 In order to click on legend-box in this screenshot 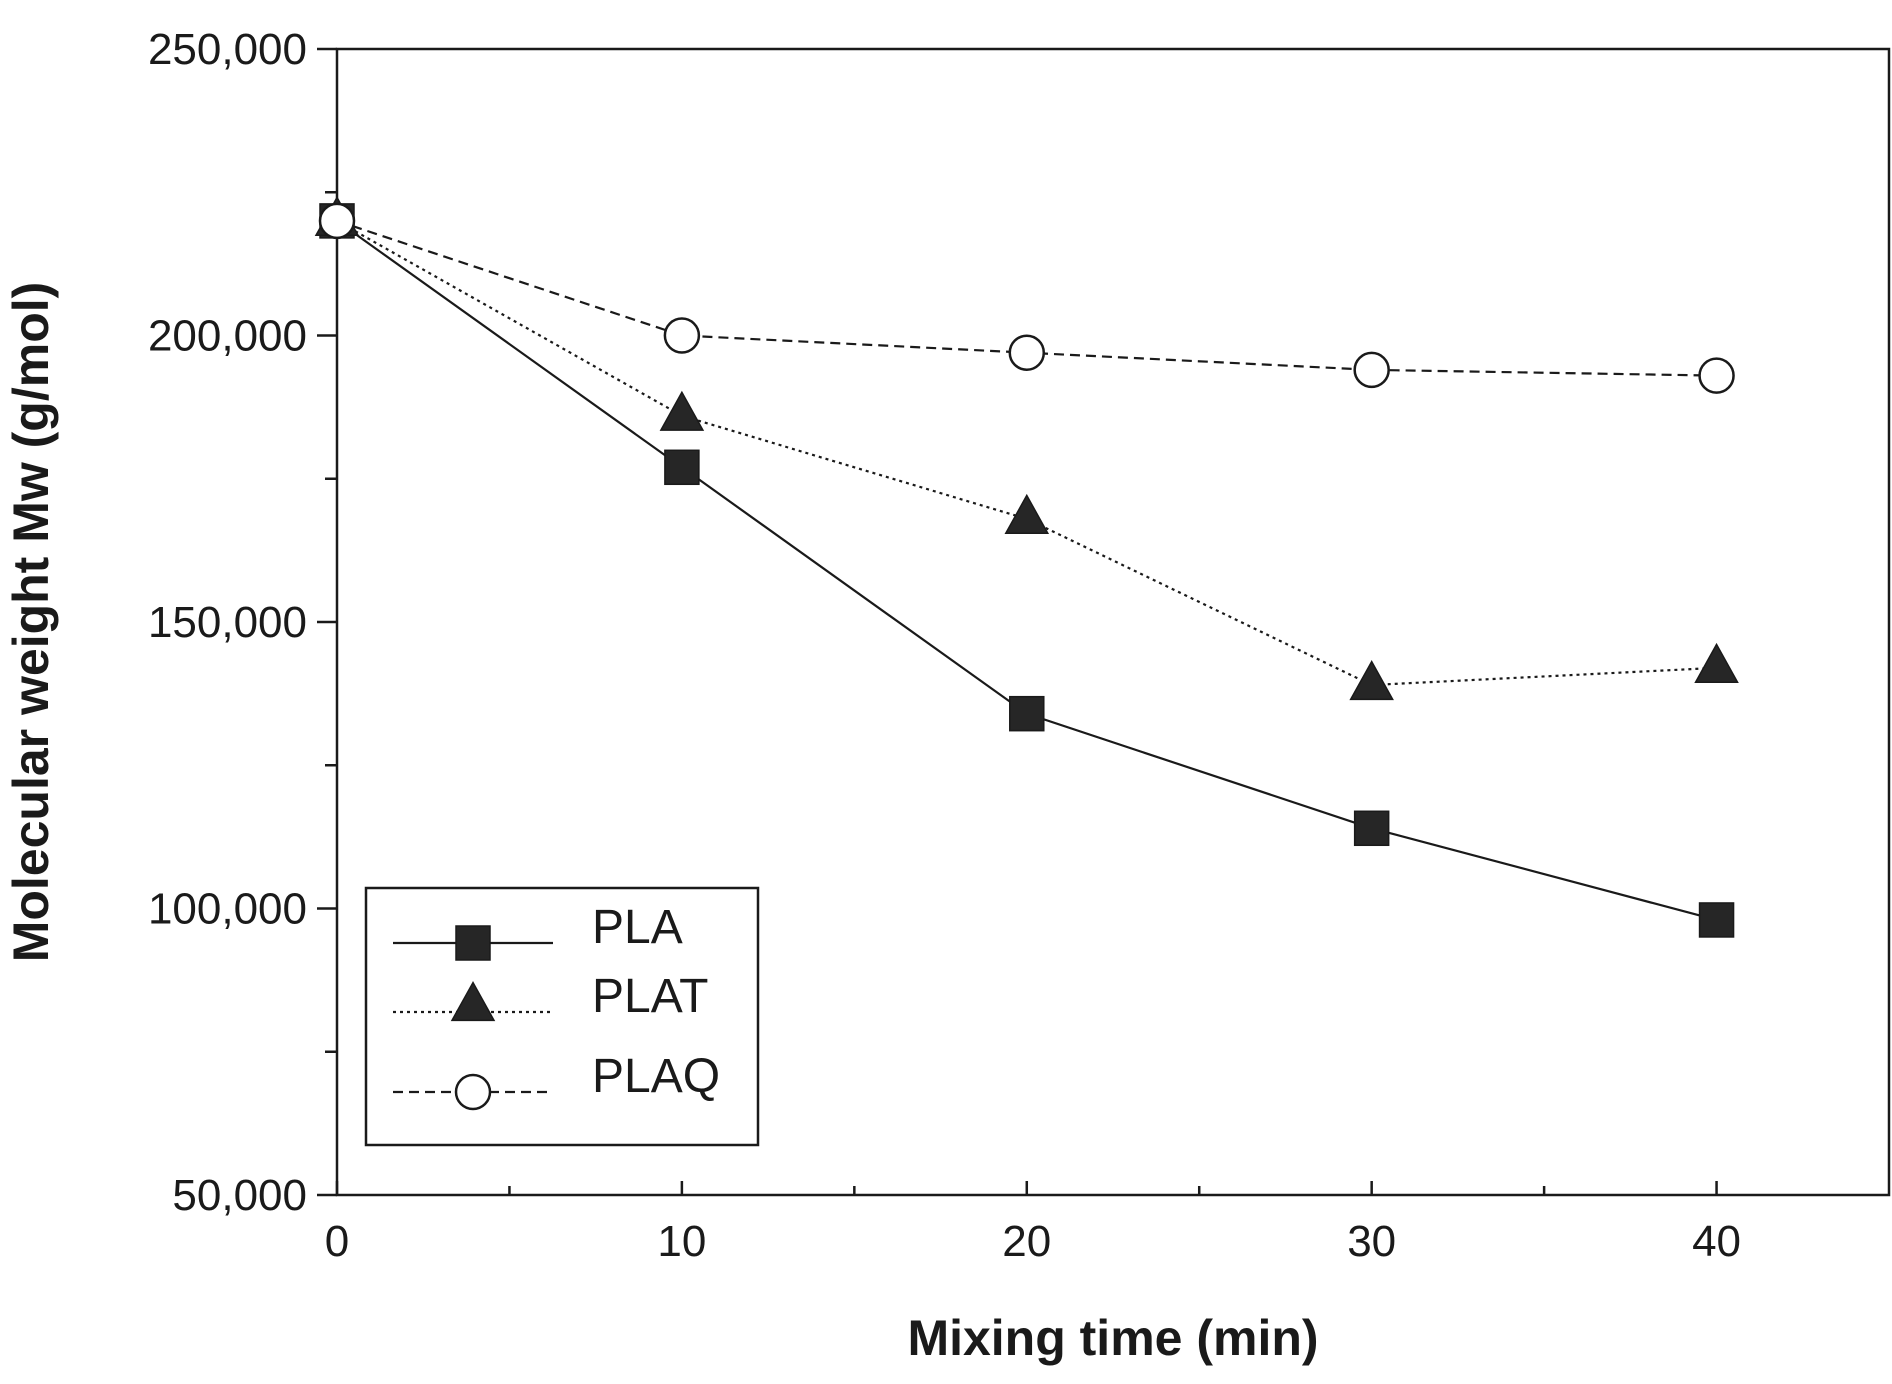, I will do `click(562, 1016)`.